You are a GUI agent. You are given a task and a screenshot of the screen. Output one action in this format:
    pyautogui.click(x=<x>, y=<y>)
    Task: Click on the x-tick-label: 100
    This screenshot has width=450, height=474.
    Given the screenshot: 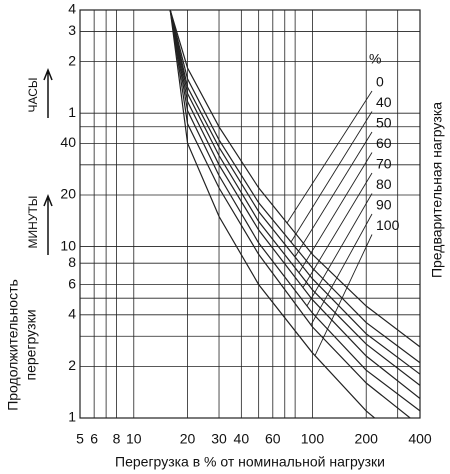 What is the action you would take?
    pyautogui.click(x=313, y=439)
    